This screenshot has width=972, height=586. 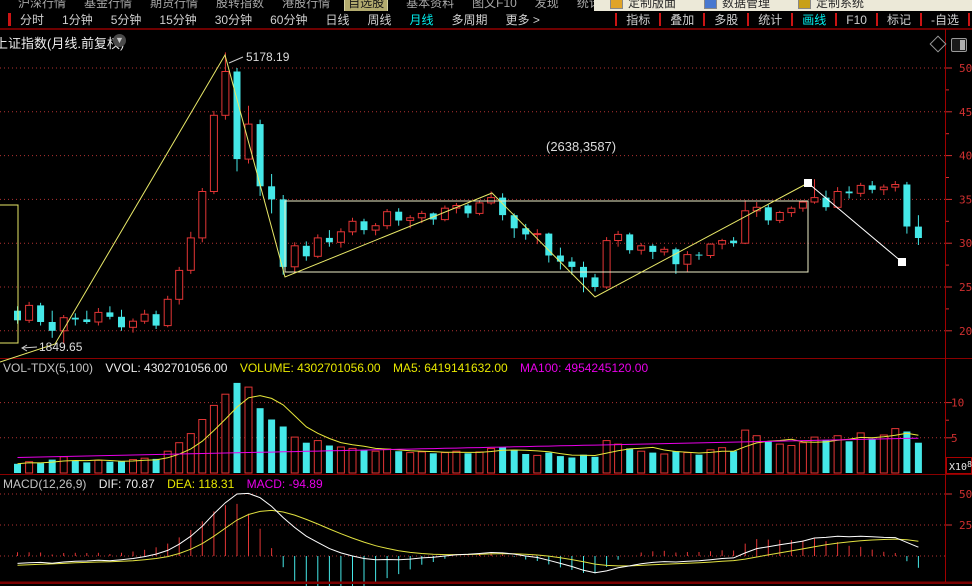 I want to click on right-tools-group: 指标 叠加 多股 统计 画线 F10 标记 -自选, so click(x=792, y=19).